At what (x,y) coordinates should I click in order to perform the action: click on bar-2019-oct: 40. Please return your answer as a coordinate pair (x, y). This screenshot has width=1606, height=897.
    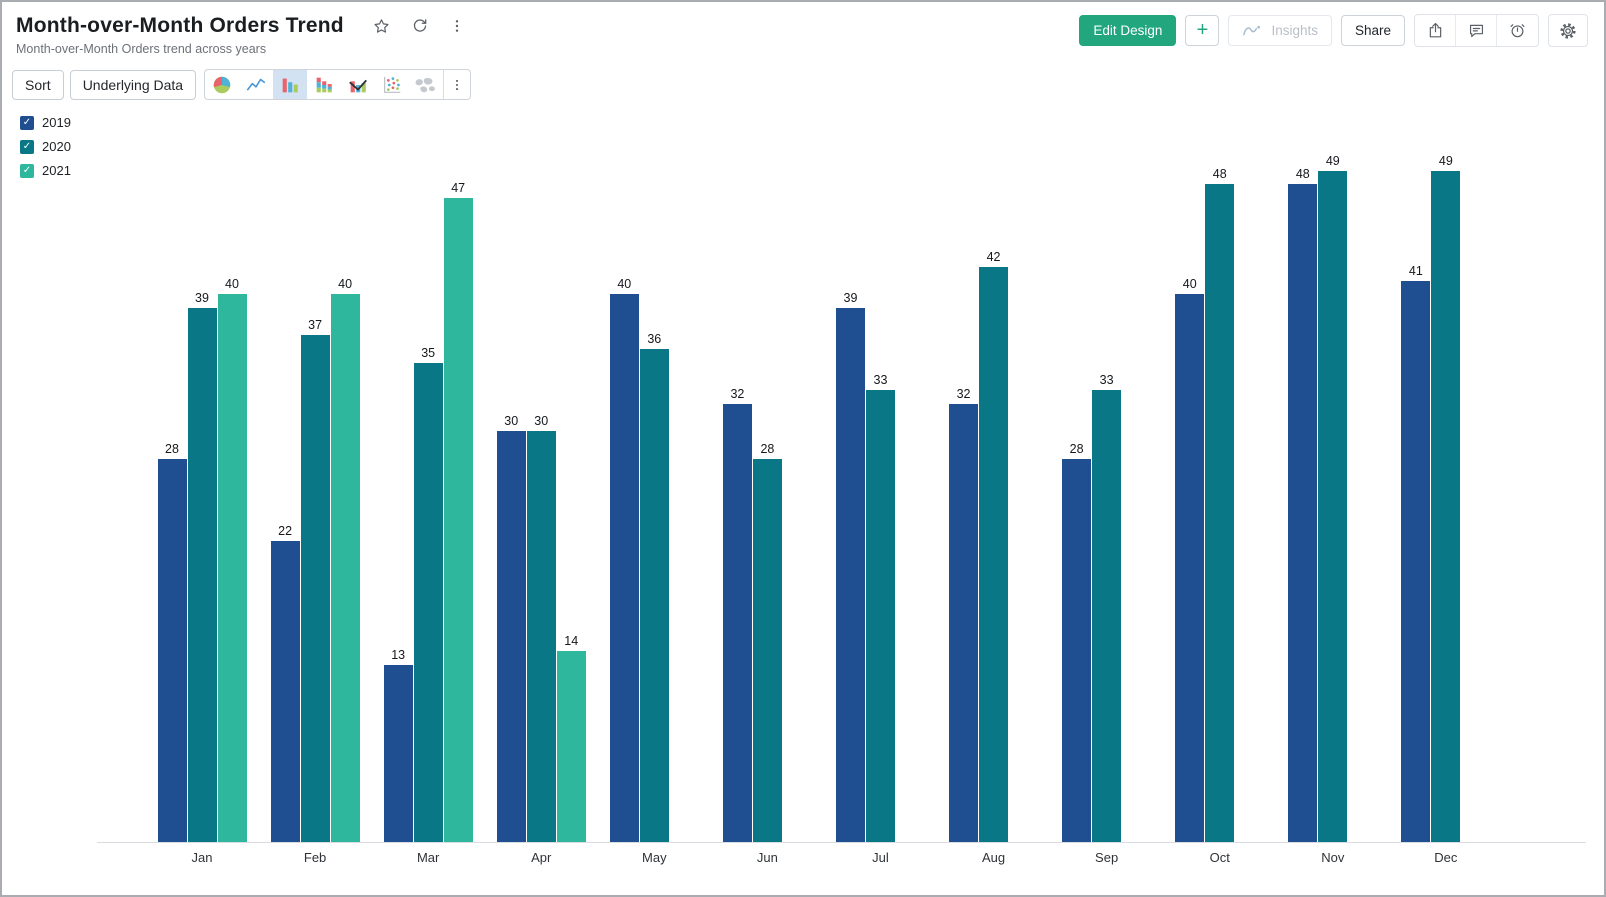
    Looking at the image, I should click on (1190, 560).